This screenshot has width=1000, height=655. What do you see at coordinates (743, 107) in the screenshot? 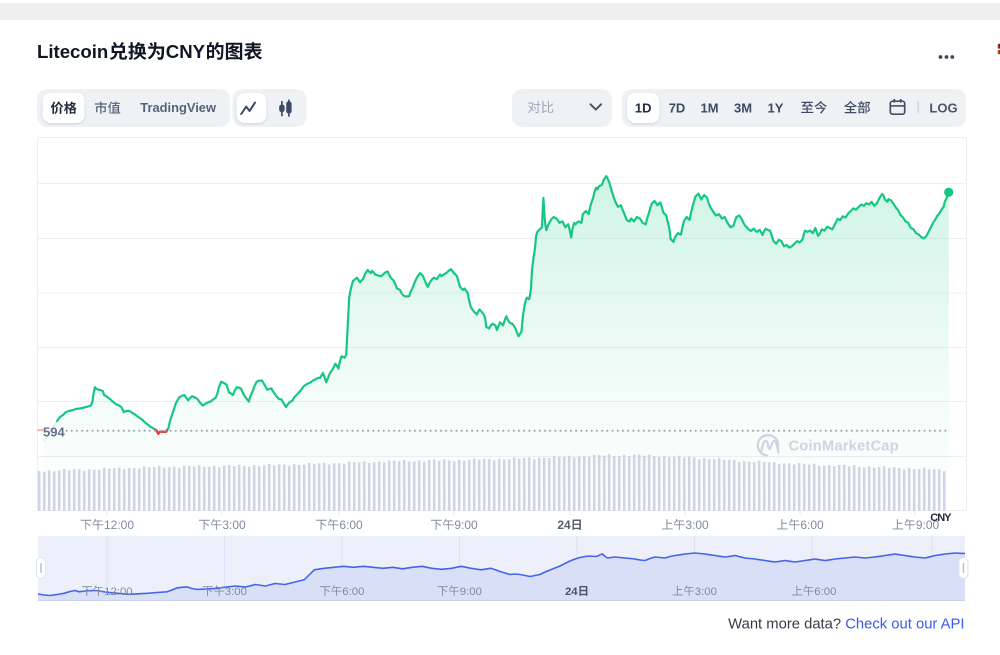
I see `svg-text: 3M` at bounding box center [743, 107].